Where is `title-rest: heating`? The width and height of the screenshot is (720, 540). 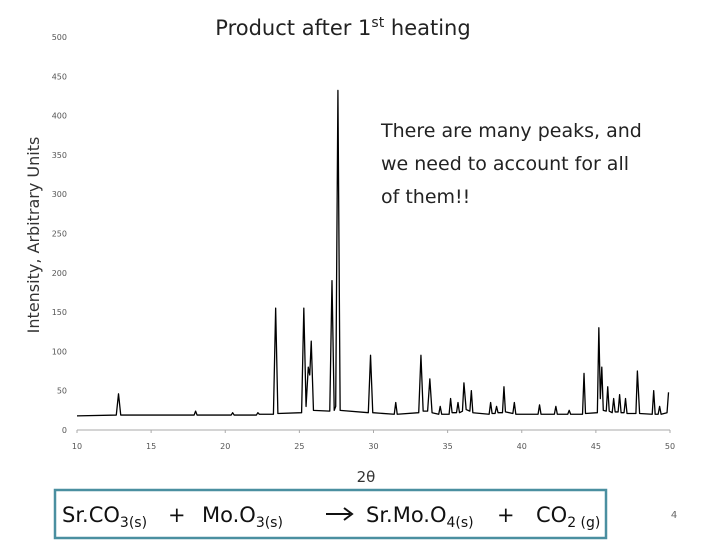 title-rest: heating is located at coordinates (427, 28).